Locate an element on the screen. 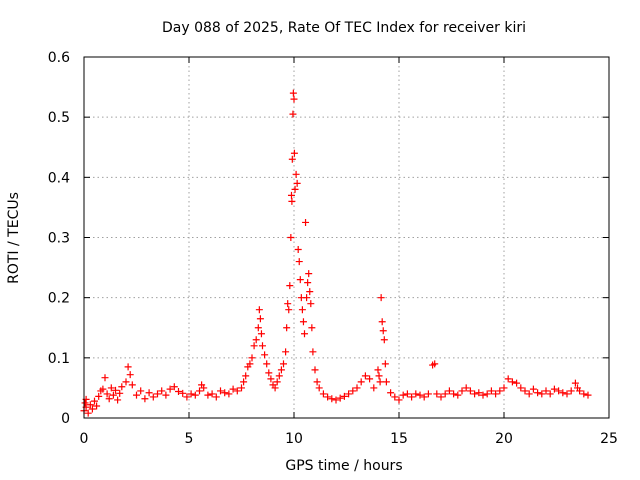  y-tick-label: 0.6 is located at coordinates (59, 58).